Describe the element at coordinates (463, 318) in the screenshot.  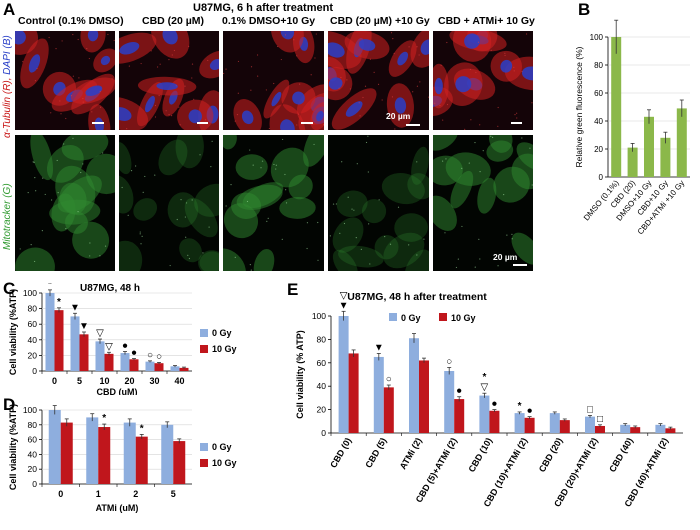
I see `legend-label: 10 Gy` at that location.